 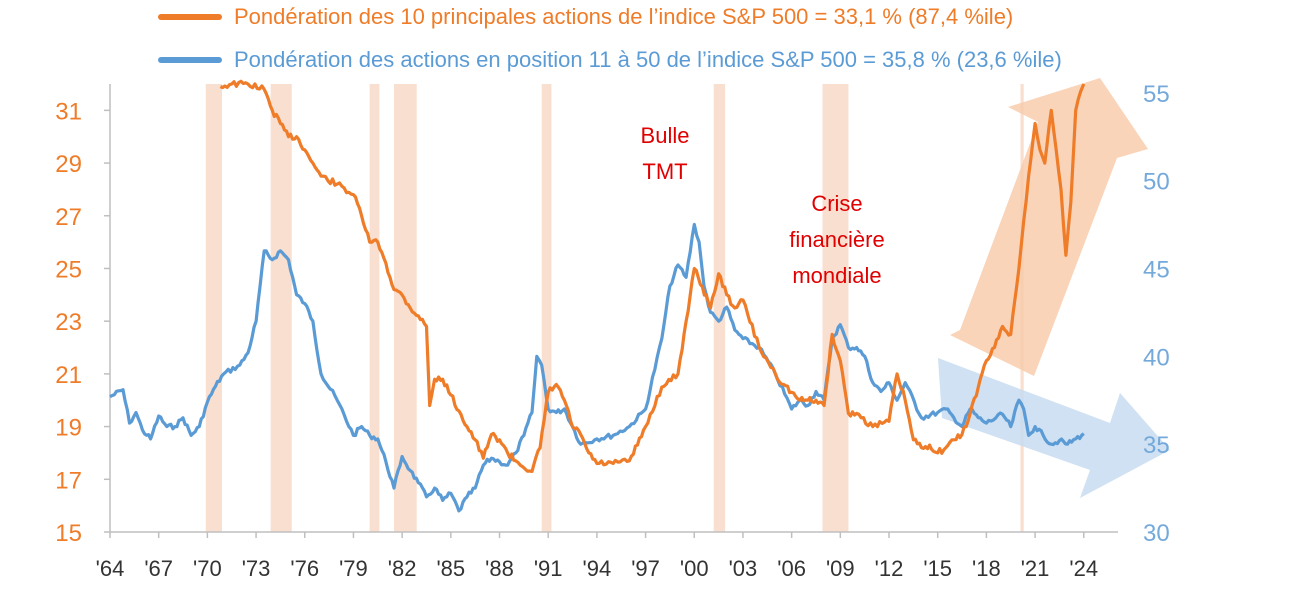 What do you see at coordinates (499, 568) in the screenshot?
I see `x-tick-label: '88` at bounding box center [499, 568].